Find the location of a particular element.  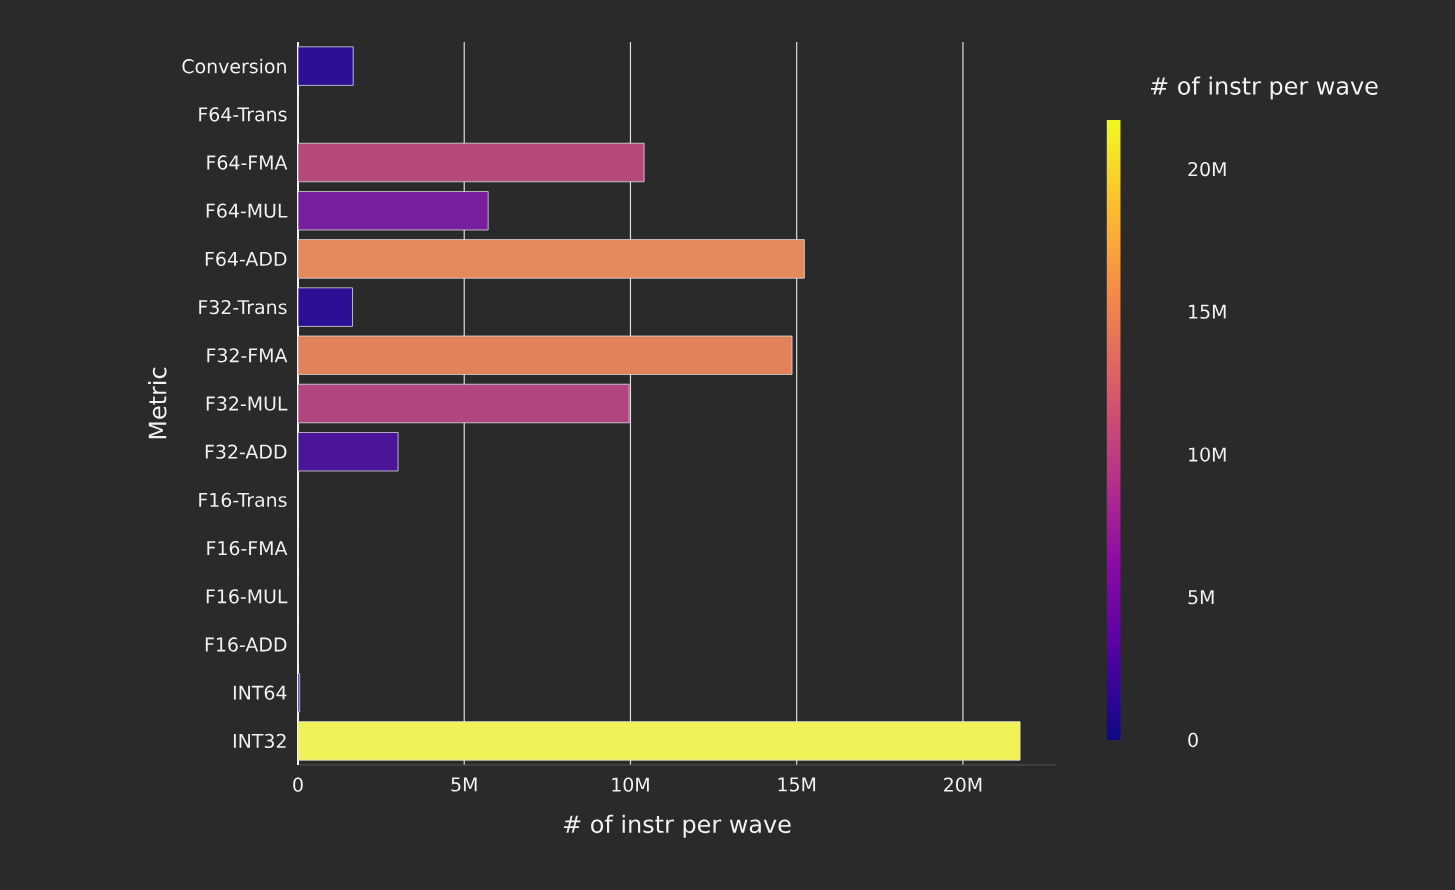

color-bar-label: 15M is located at coordinates (1207, 311).